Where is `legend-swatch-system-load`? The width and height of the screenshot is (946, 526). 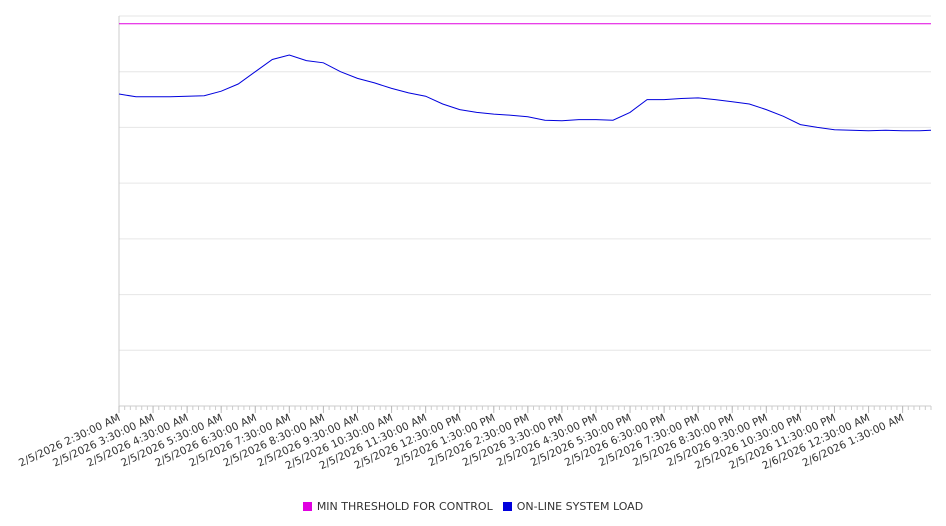 legend-swatch-system-load is located at coordinates (507, 506).